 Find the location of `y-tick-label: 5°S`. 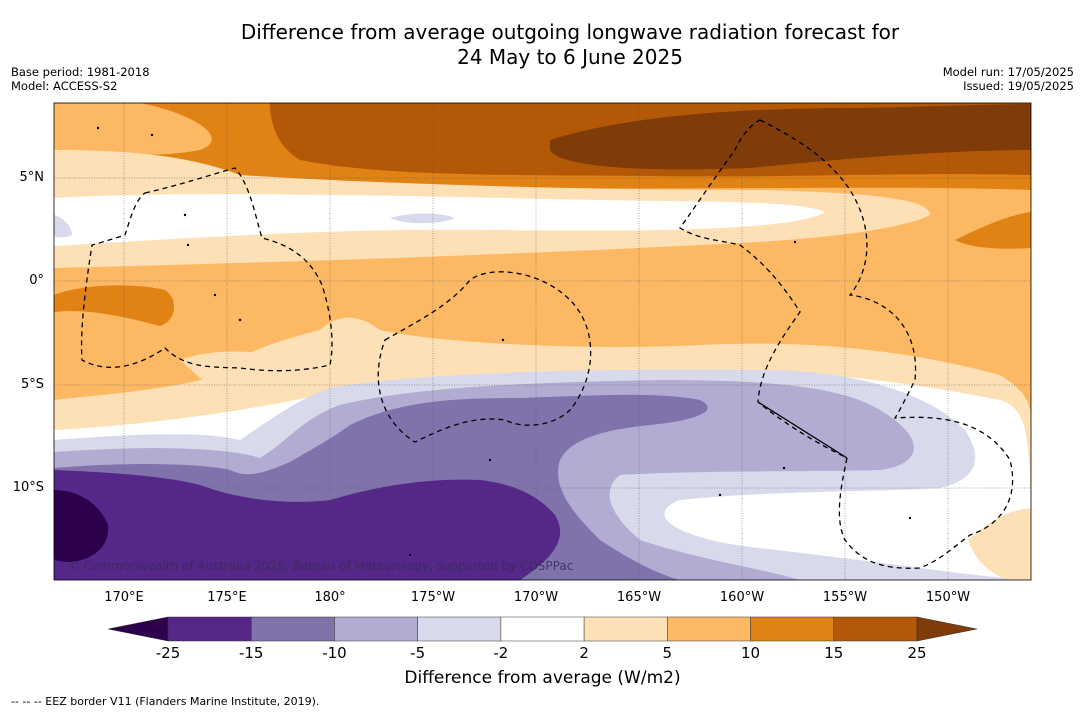

y-tick-label: 5°S is located at coordinates (32, 384).